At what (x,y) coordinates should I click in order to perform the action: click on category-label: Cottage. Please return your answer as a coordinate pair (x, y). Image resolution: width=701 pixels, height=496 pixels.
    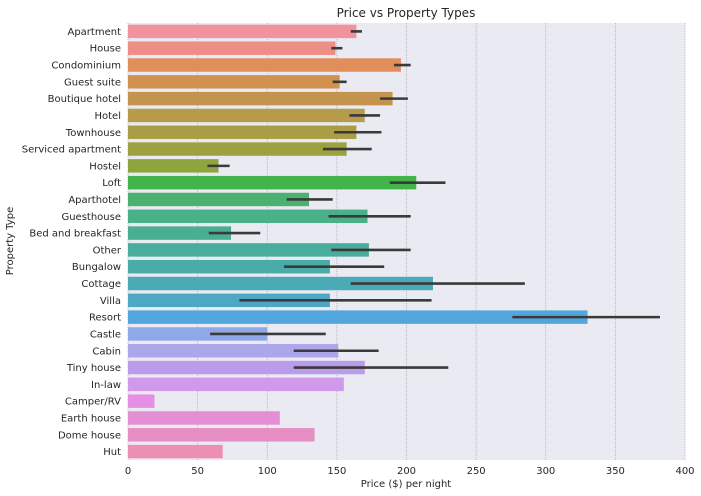
    Looking at the image, I should click on (101, 284).